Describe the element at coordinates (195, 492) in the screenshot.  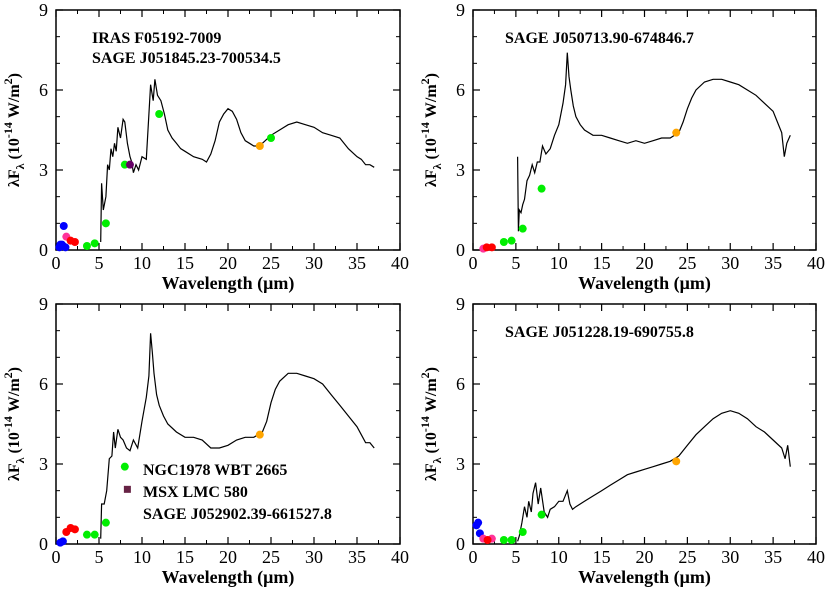
I see `annotation-text: MSX LMC 580` at that location.